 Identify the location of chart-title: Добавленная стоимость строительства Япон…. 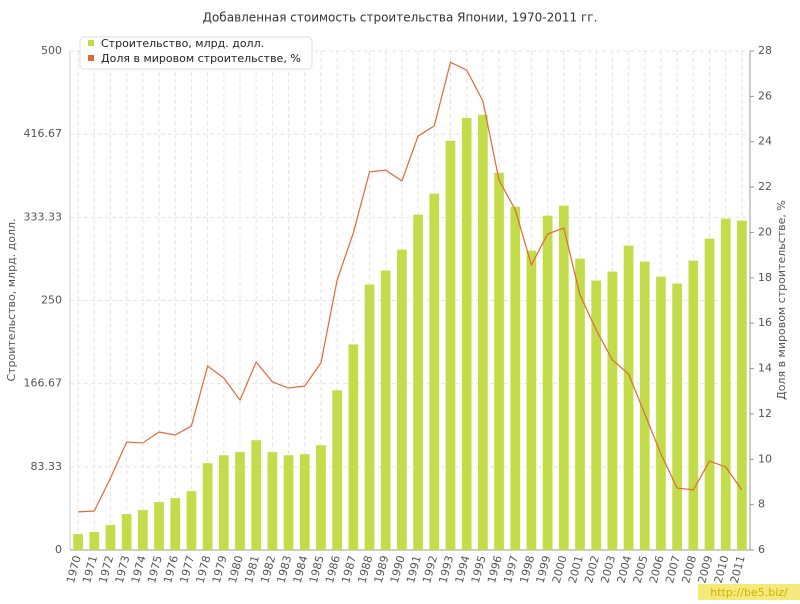
(400, 18).